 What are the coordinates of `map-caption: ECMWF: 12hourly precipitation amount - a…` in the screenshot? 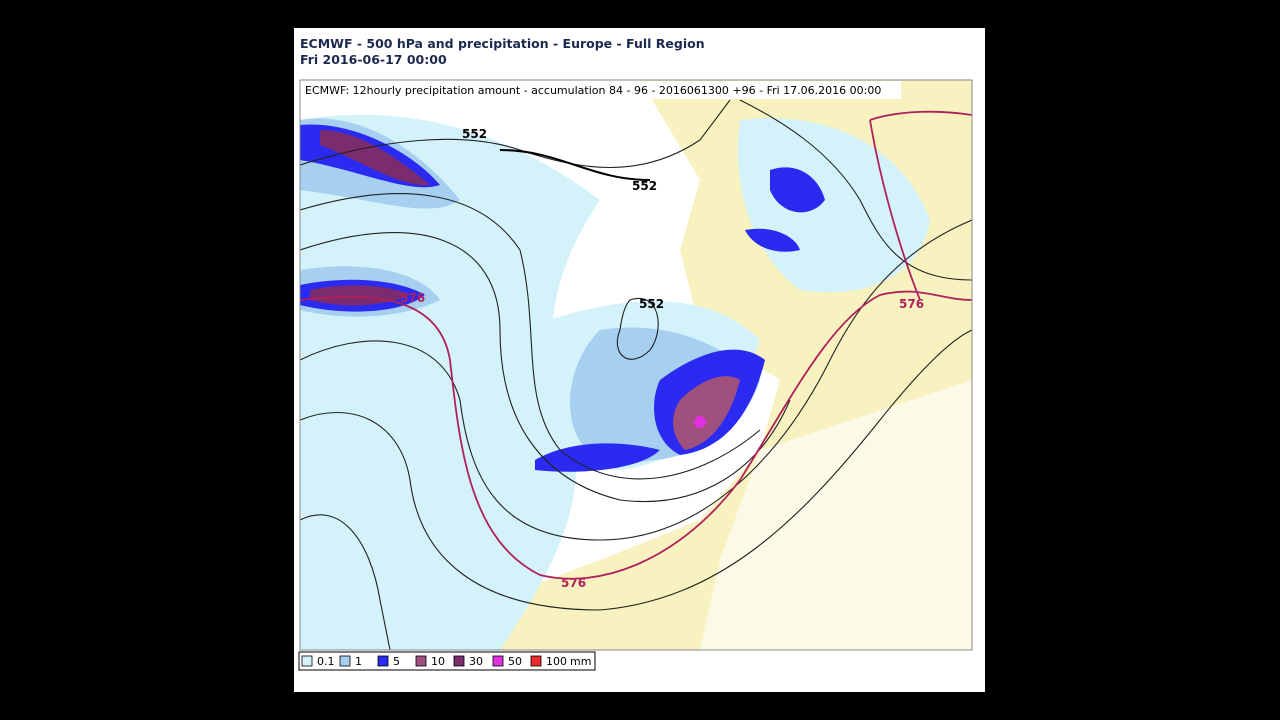 It's located at (593, 90).